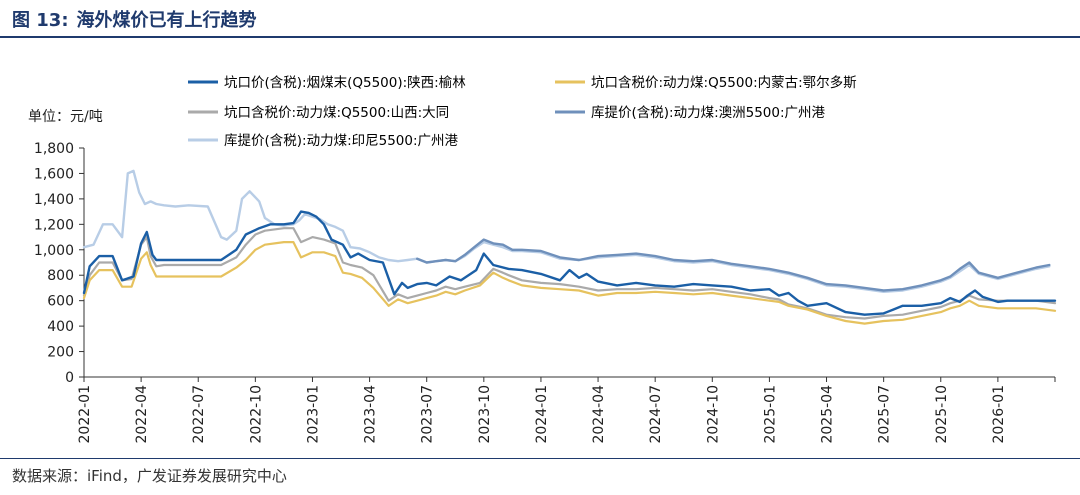 This screenshot has width=1080, height=495. Describe the element at coordinates (599, 414) in the screenshot. I see `x-tick-label: 2024-04` at that location.